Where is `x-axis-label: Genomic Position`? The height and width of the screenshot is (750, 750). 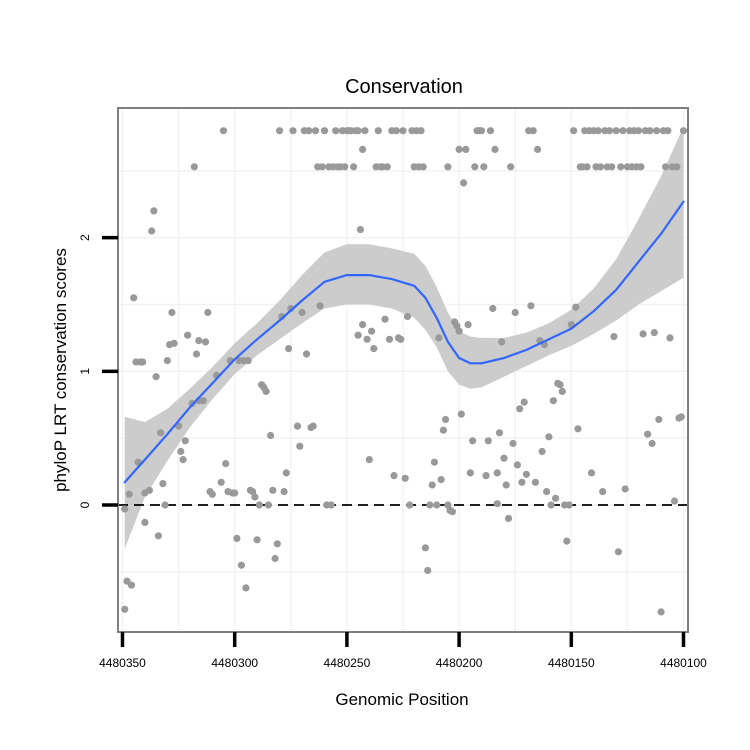
x-axis-label: Genomic Position is located at coordinates (401, 699).